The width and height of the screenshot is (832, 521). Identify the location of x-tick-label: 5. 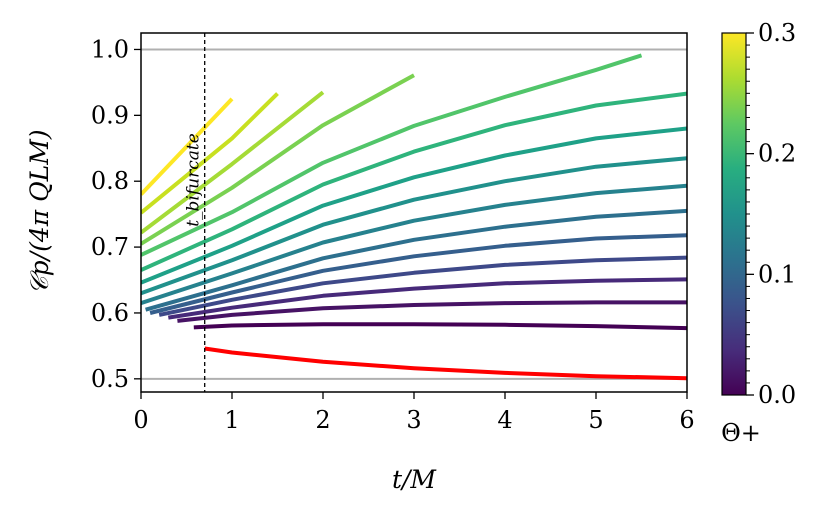
(595, 420).